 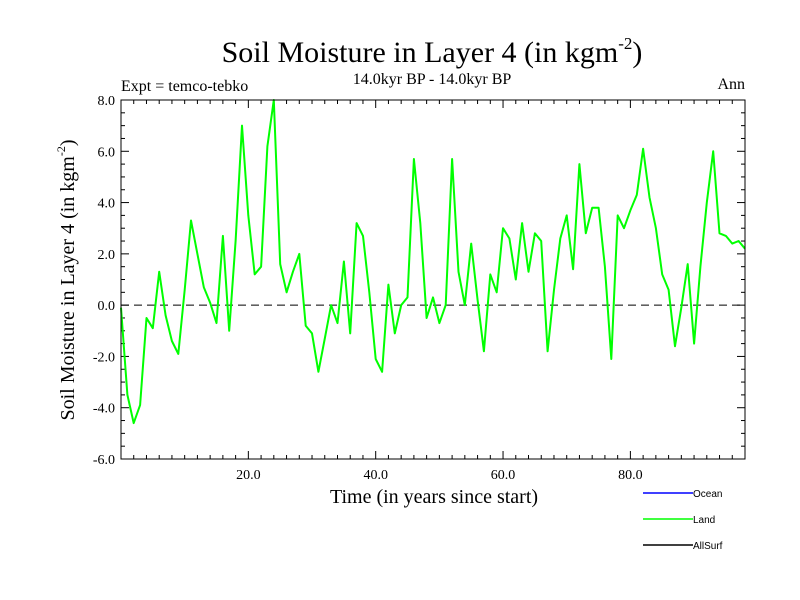 I want to click on y-tick-label: -4.0, so click(x=104, y=409).